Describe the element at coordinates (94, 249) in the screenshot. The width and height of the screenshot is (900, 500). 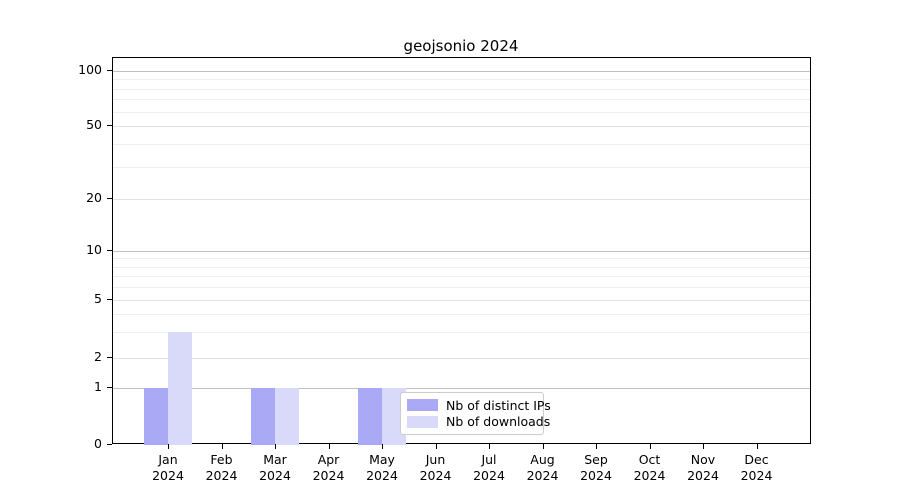
I see `y-axis-tick-label: 10` at that location.